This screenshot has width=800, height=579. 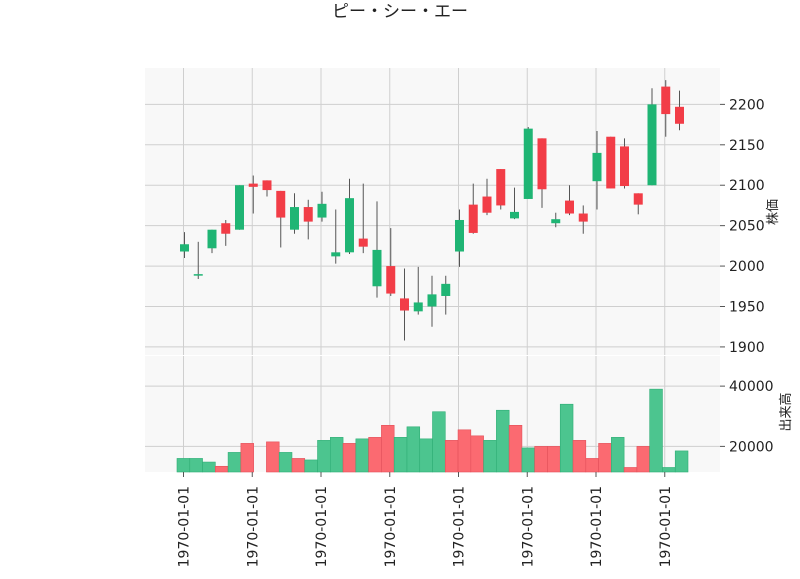 I want to click on chart-title: ピー・シー・エー, so click(x=400, y=12).